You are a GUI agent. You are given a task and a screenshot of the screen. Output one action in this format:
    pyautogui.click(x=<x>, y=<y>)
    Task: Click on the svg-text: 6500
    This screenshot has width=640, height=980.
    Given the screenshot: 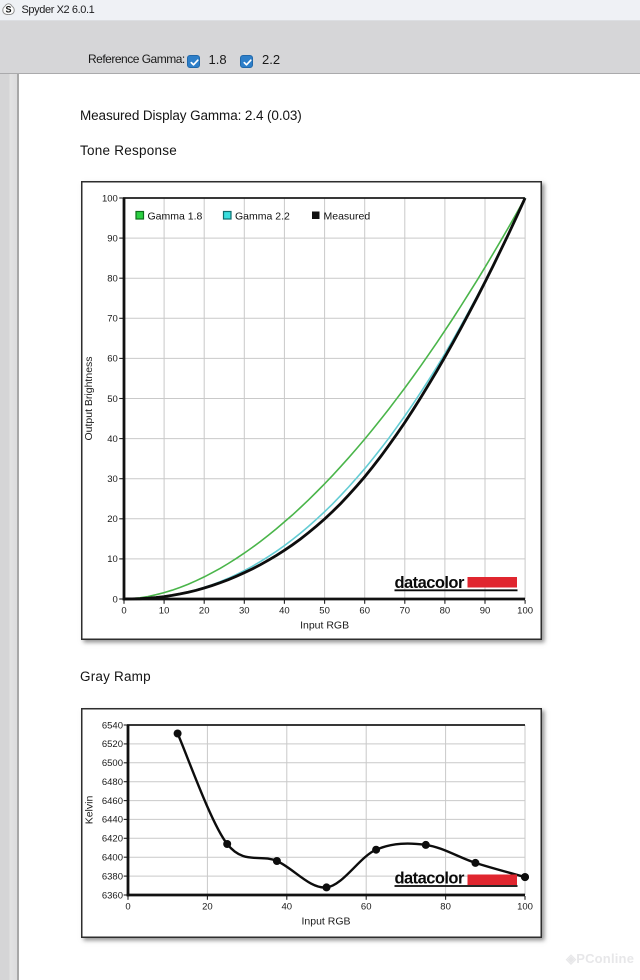 What is the action you would take?
    pyautogui.click(x=112, y=763)
    